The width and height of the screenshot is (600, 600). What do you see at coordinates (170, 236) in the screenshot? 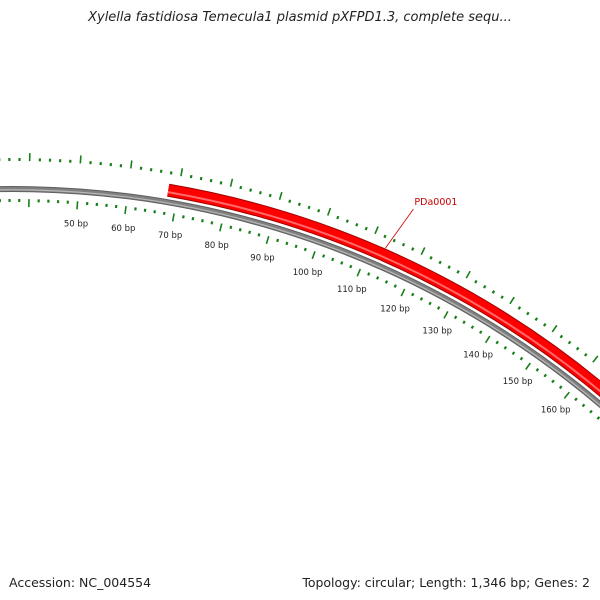
I see `scale-label: 70 bp` at bounding box center [170, 236].